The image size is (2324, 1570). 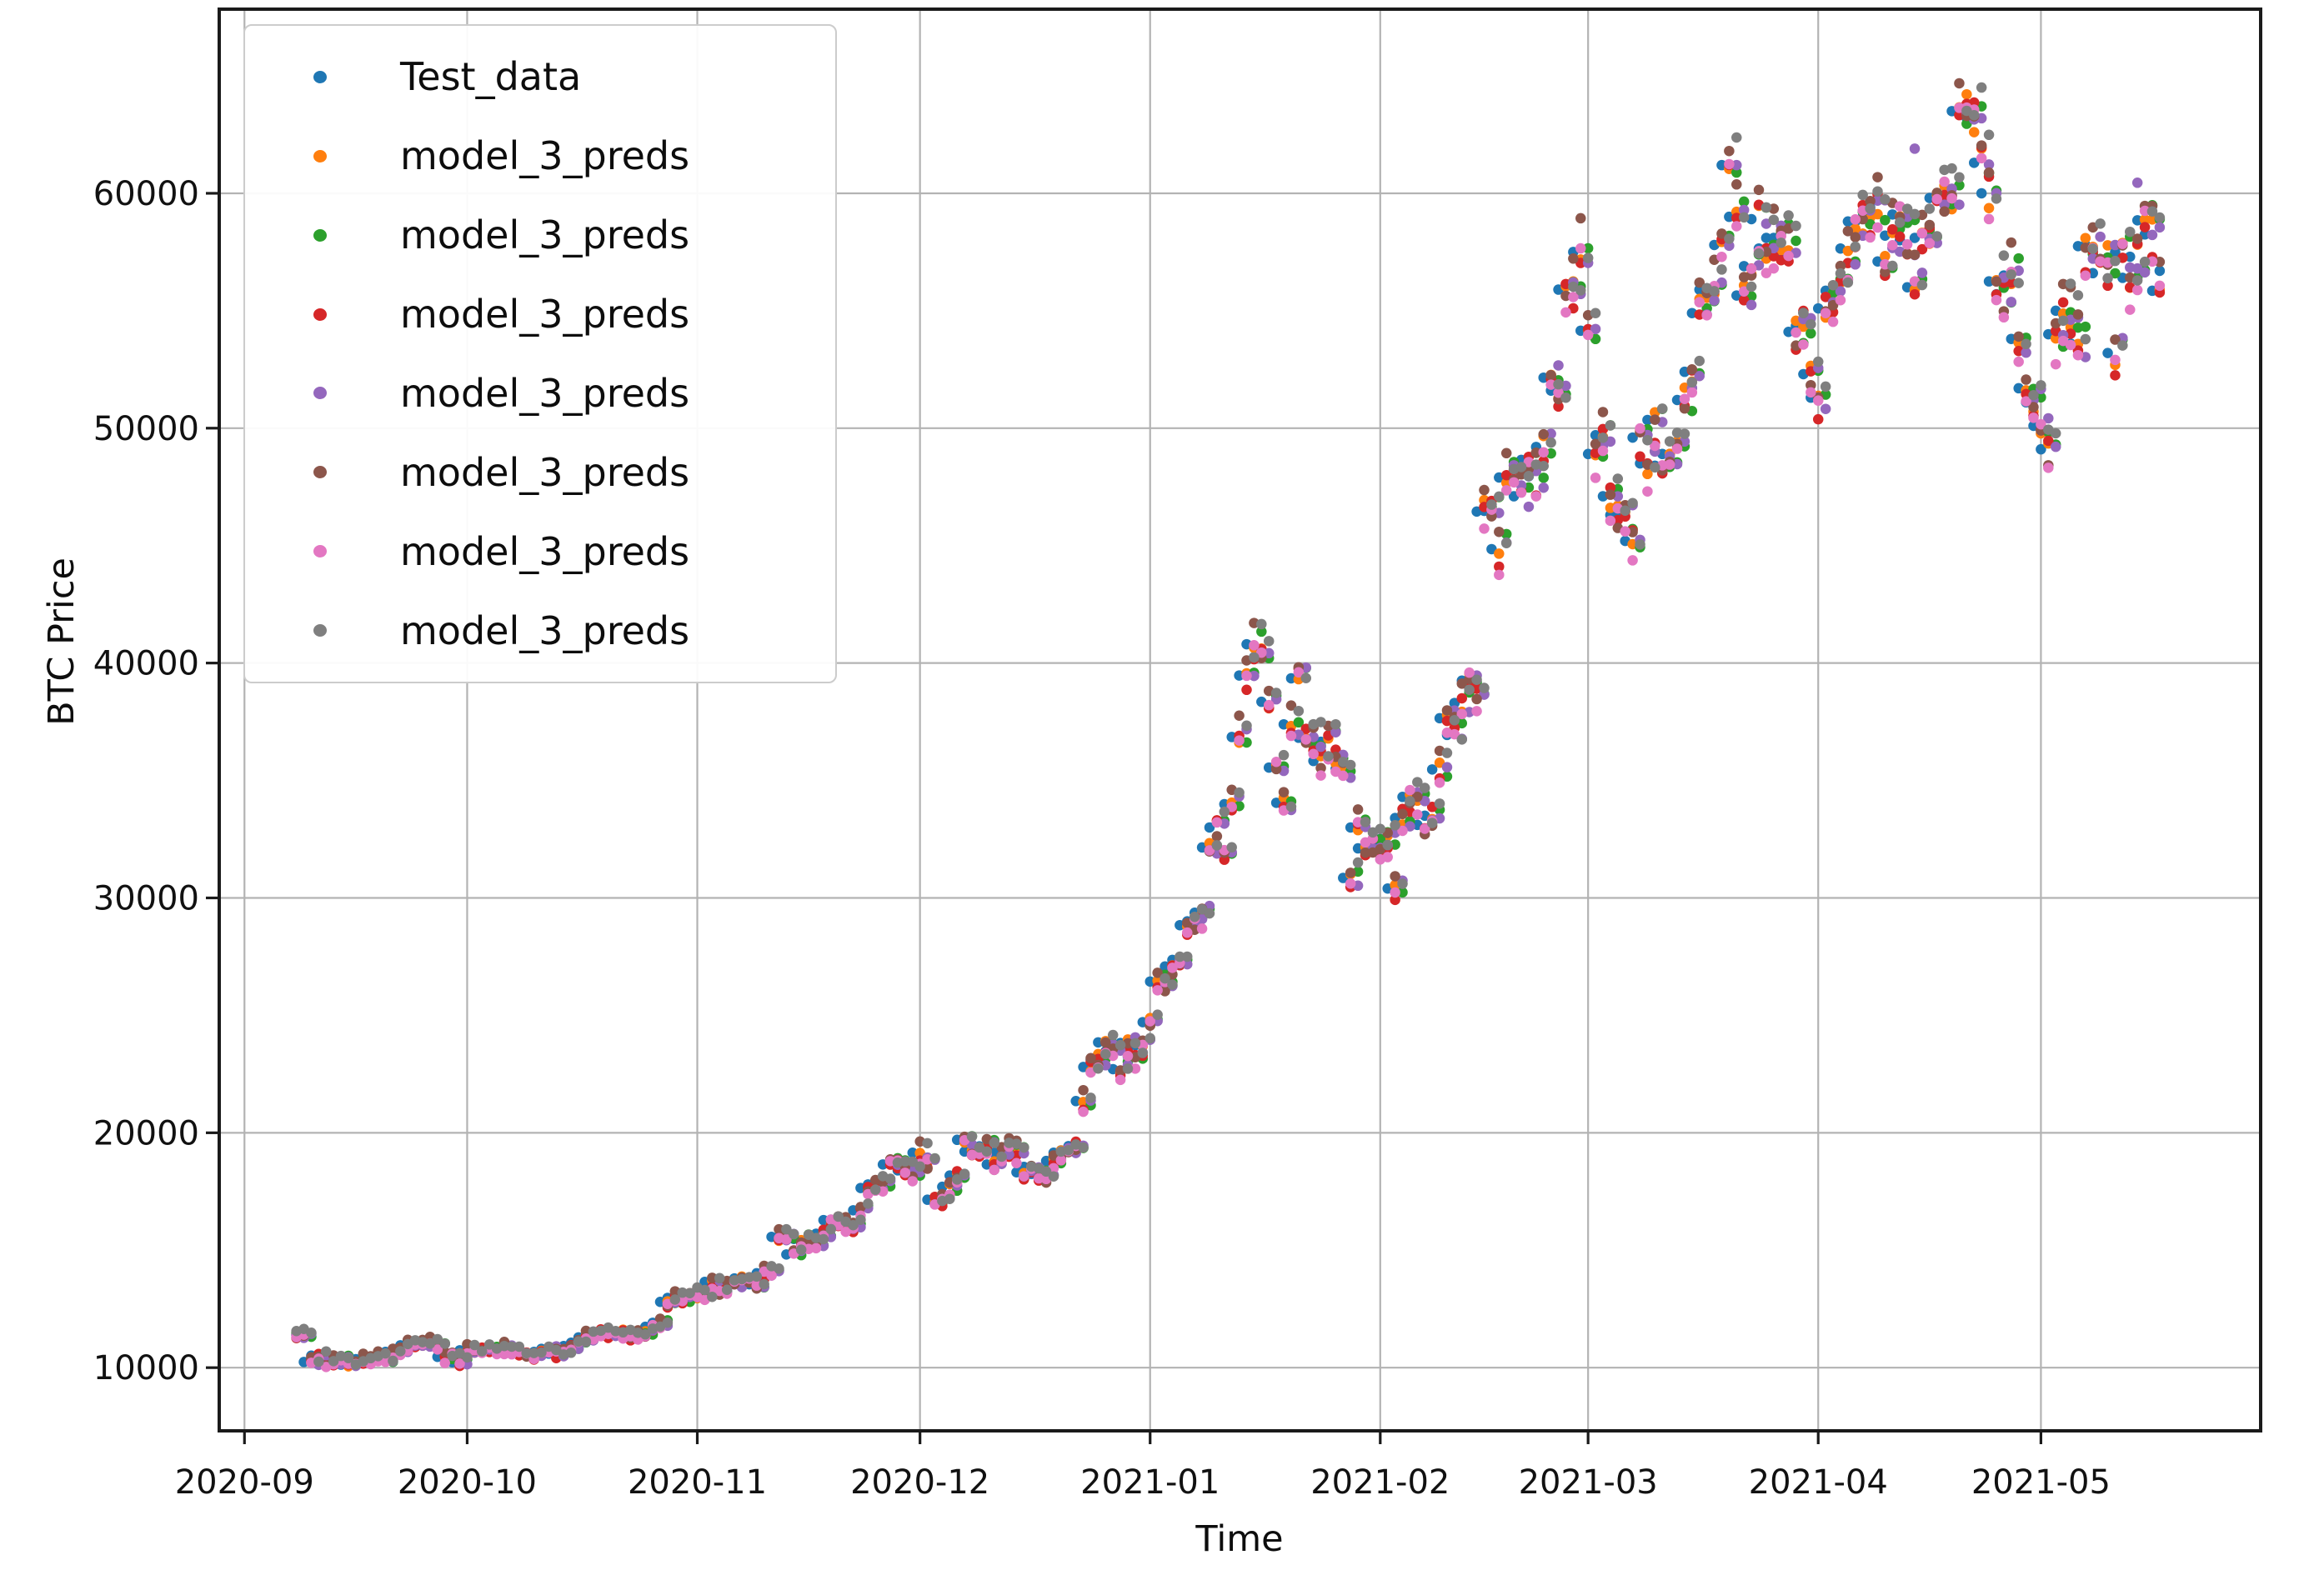 What do you see at coordinates (540, 235) in the screenshot?
I see `legend-item: model_3_preds` at bounding box center [540, 235].